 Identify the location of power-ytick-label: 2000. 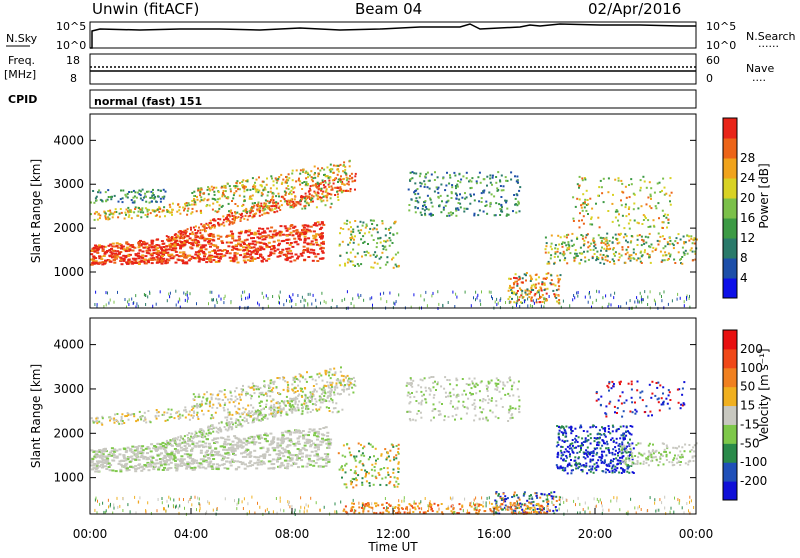
(68, 228).